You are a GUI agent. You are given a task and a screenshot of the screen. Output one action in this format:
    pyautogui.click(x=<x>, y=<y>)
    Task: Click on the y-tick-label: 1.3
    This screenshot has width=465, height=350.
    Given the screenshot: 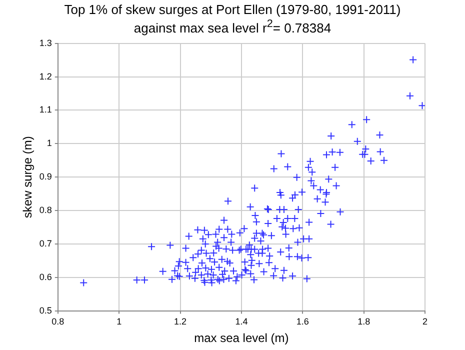 What is the action you would take?
    pyautogui.click(x=45, y=43)
    